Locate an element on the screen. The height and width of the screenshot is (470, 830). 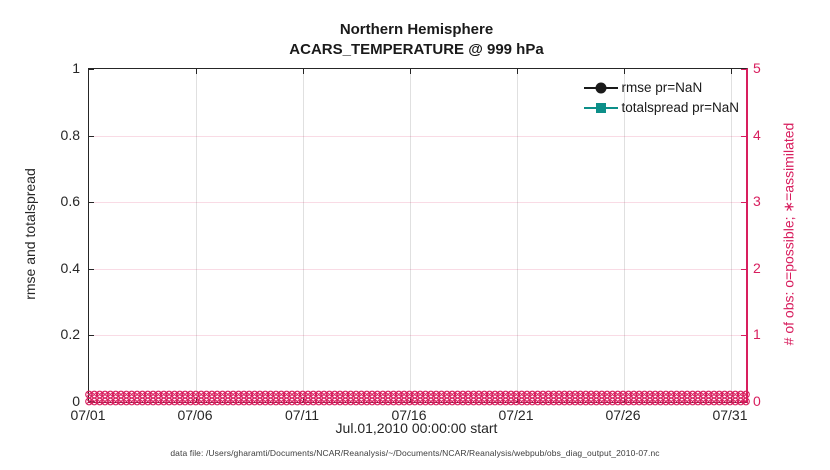
title-line-1: Northern Hemisphere is located at coordinates (416, 29).